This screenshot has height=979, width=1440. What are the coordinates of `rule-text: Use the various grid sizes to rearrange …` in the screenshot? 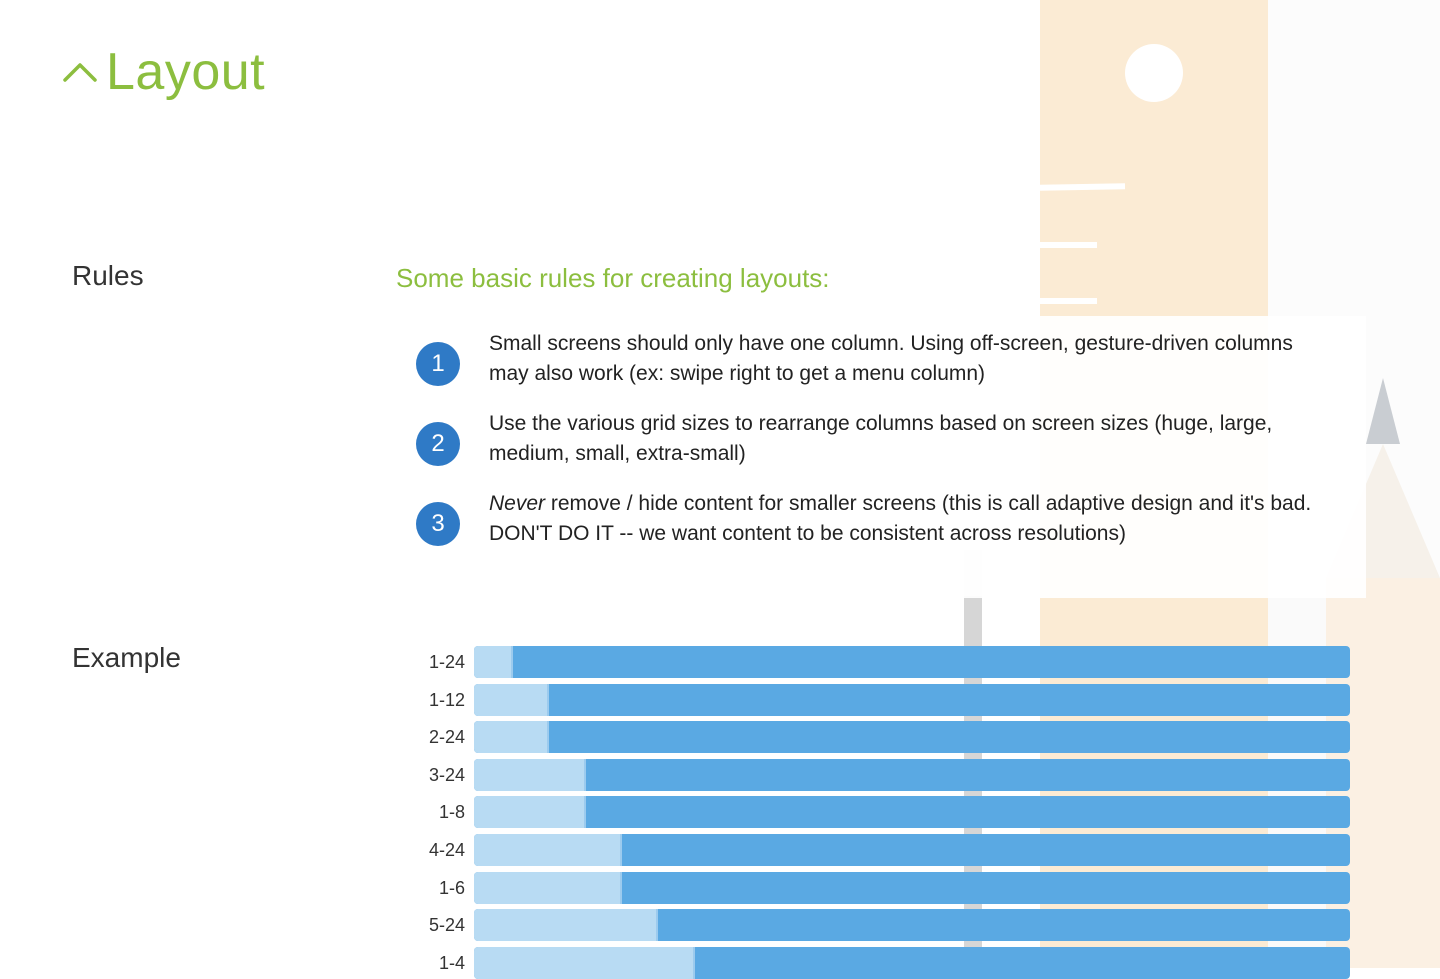 It's located at (912, 439).